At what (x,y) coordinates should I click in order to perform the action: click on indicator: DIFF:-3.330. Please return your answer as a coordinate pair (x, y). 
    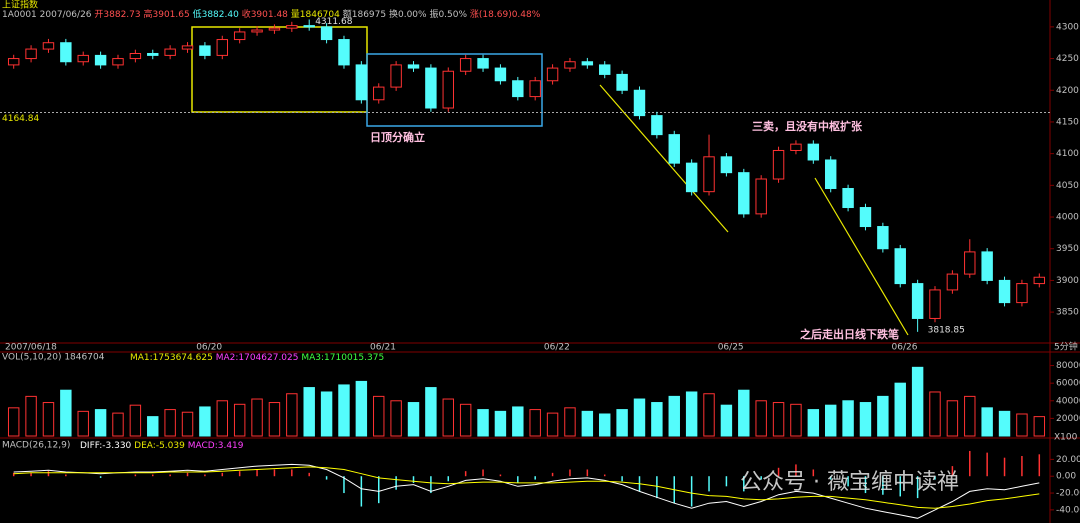
    Looking at the image, I should click on (106, 446).